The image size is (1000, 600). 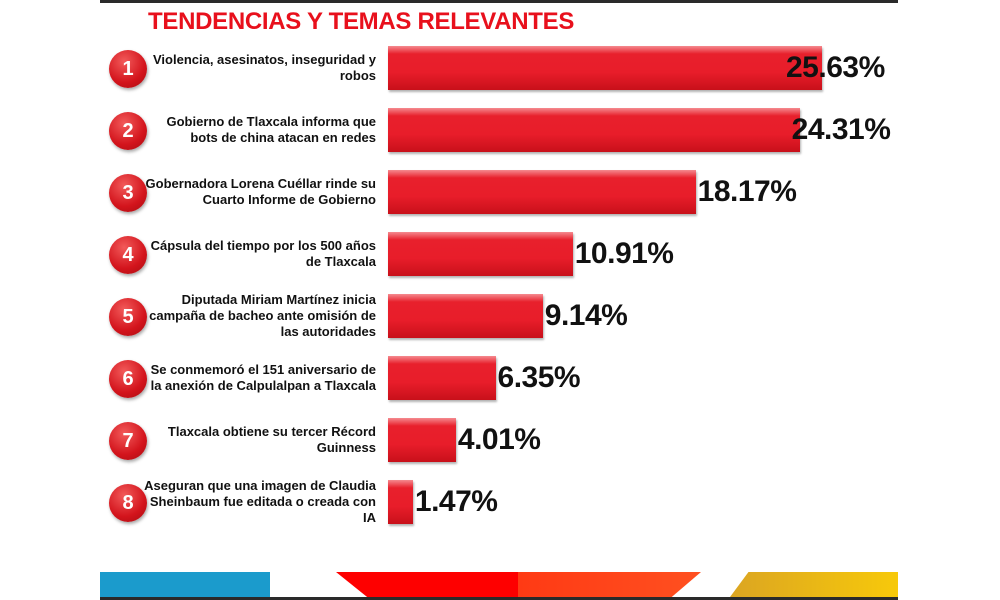 What do you see at coordinates (456, 501) in the screenshot?
I see `value-label: 1.47%` at bounding box center [456, 501].